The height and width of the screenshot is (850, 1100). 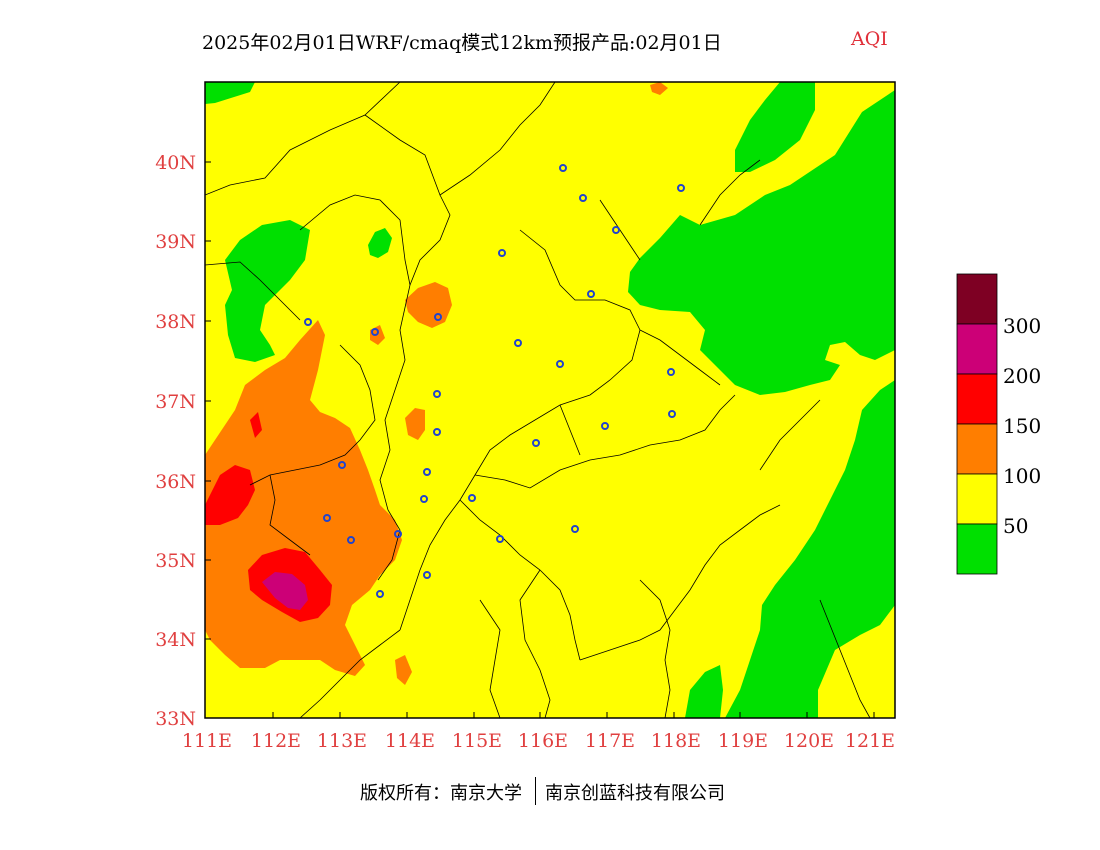 I want to click on legend-label: 200, so click(x=1022, y=376).